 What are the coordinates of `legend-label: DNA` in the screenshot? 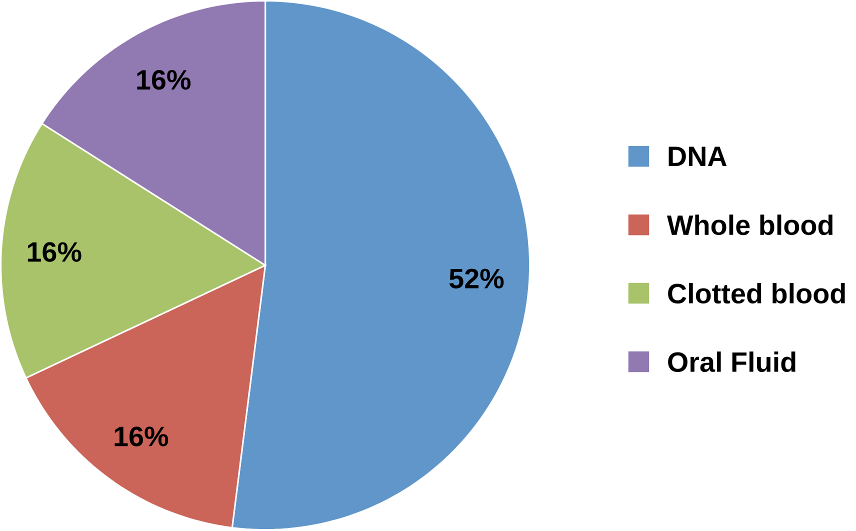 It's located at (697, 156).